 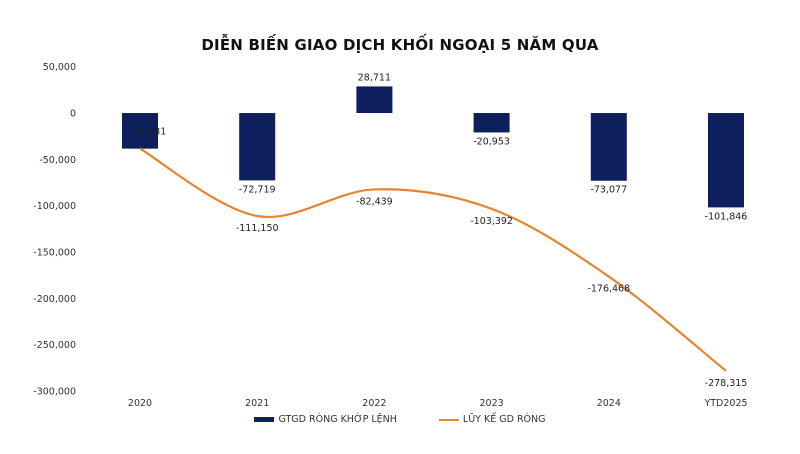 What do you see at coordinates (374, 77) in the screenshot?
I see `bar-data-label: 28,711` at bounding box center [374, 77].